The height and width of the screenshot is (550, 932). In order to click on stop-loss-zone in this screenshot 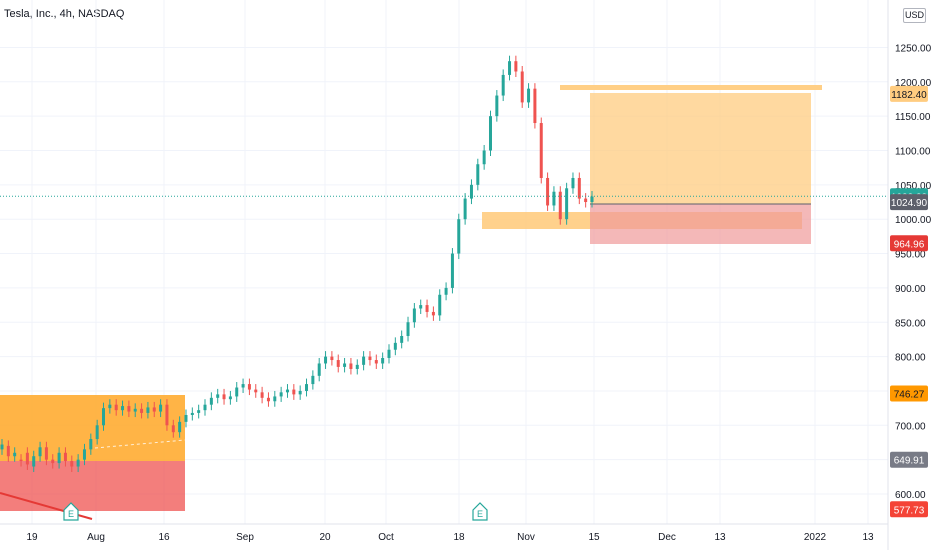, I will do `click(700, 224)`.